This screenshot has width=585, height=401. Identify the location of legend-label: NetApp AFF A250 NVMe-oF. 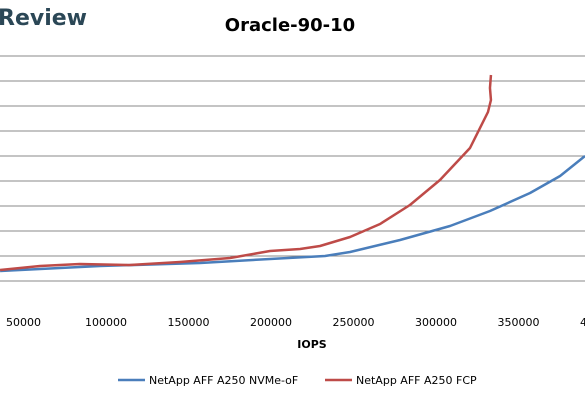
(223, 380).